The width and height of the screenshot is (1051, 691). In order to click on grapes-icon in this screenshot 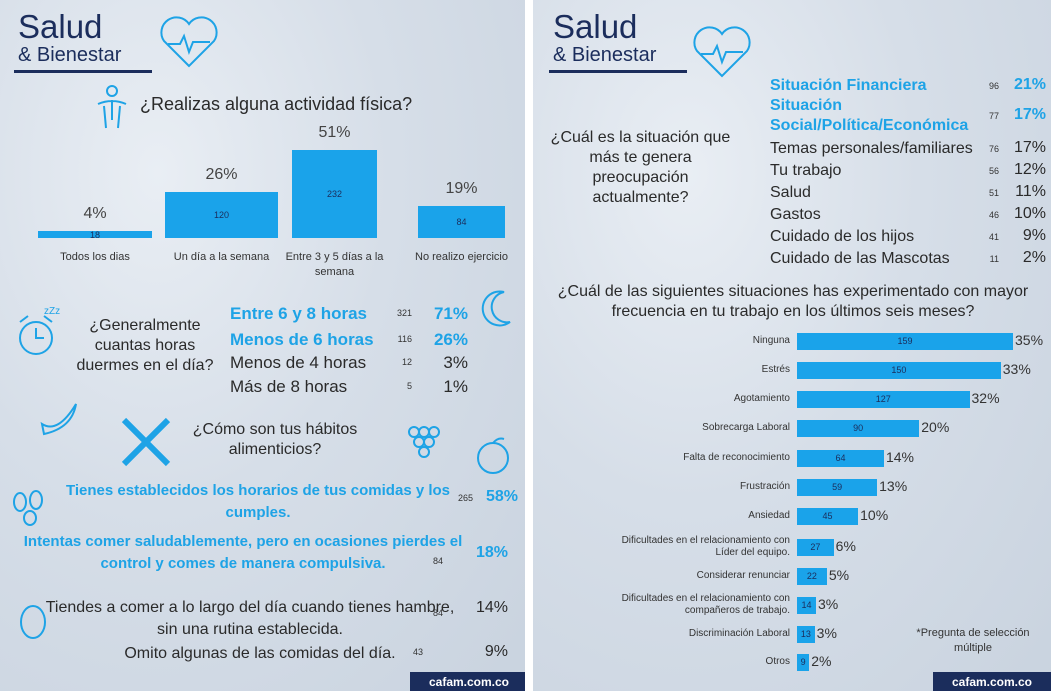, I will do `click(424, 442)`.